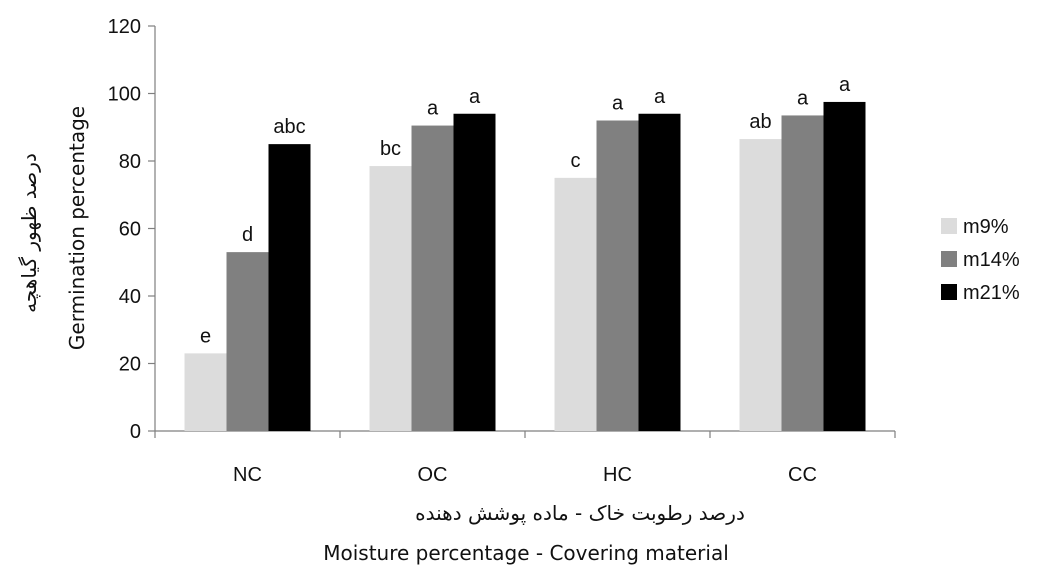 The image size is (1046, 568). Describe the element at coordinates (991, 260) in the screenshot. I see `legend-label: m14%` at that location.